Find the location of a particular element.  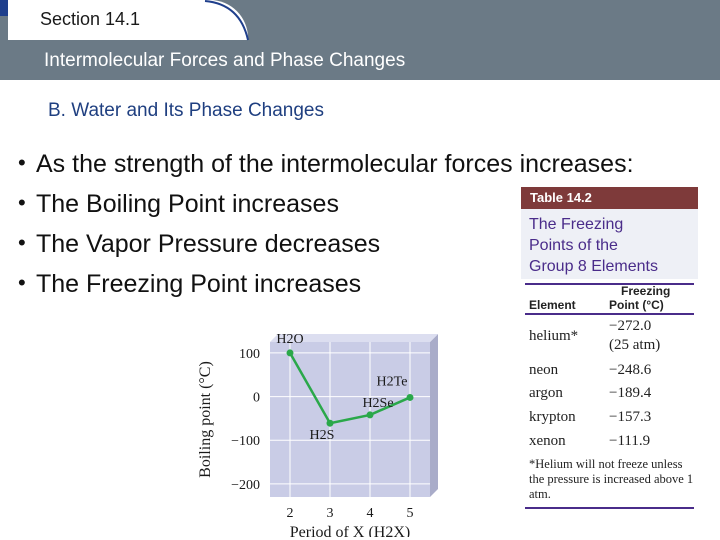

header-accent-square is located at coordinates (4, 8).